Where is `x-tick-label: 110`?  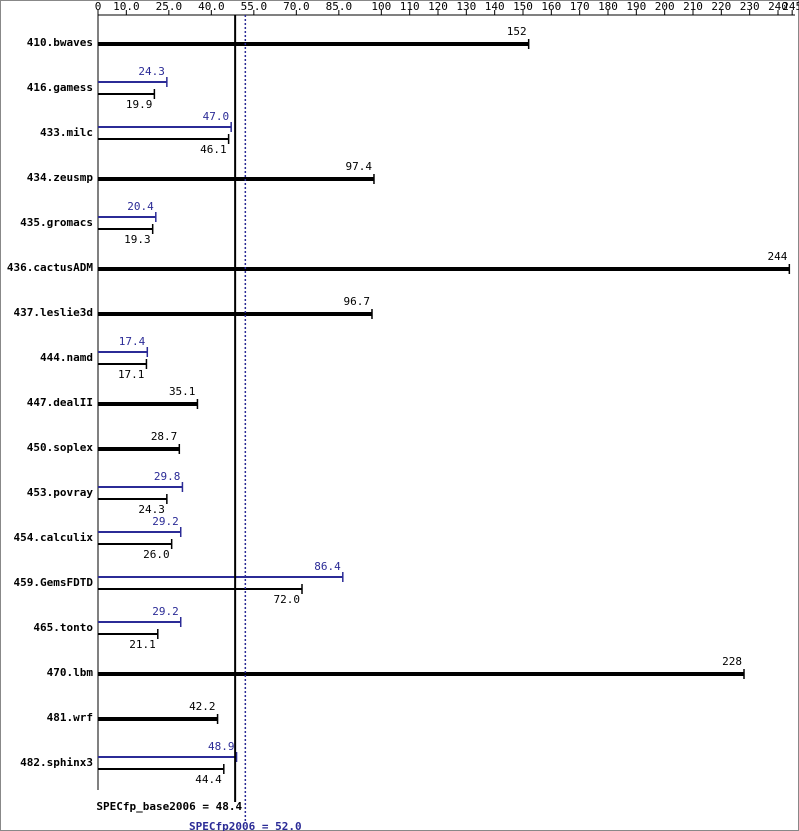
x-tick-label: 110 is located at coordinates (410, 6).